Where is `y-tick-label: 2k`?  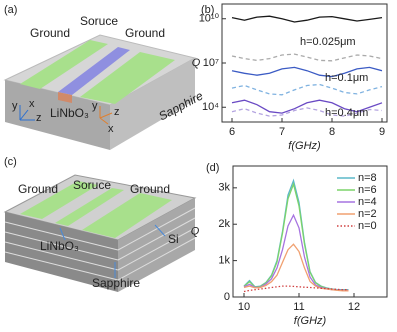 y-tick-label: 2k is located at coordinates (224, 224).